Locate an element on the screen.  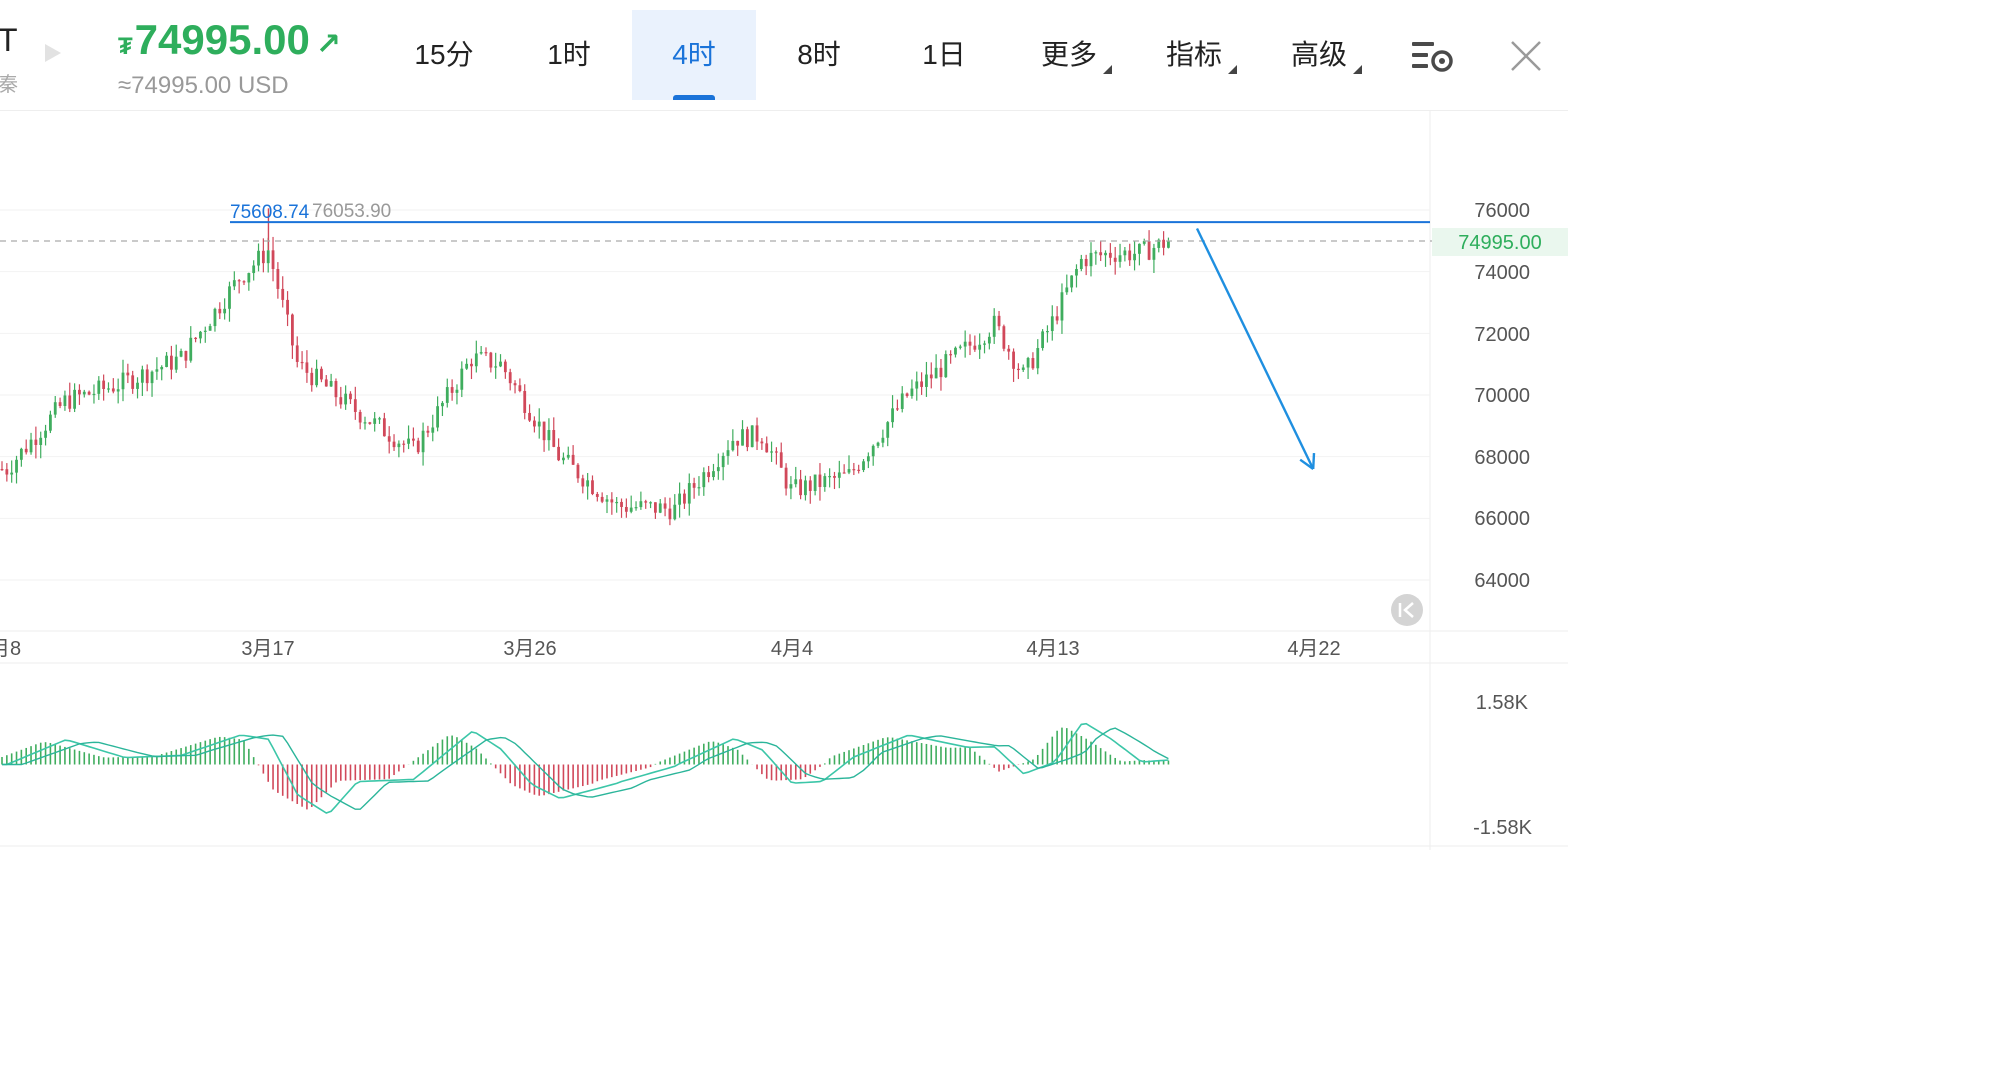
tab-1d: 1日 is located at coordinates (944, 55).